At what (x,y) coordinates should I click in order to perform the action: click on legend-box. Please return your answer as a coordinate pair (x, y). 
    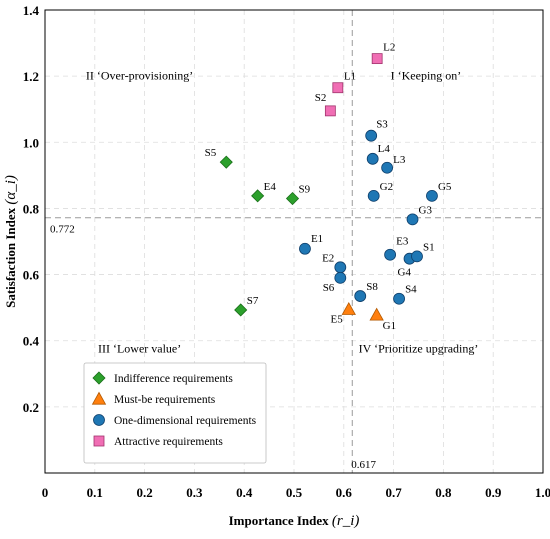
    Looking at the image, I should click on (175, 413).